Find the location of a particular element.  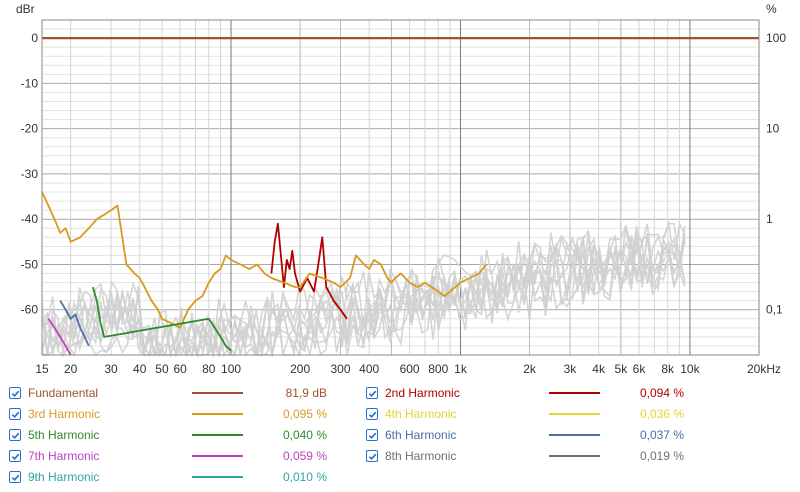

legend-value: 81,9 dB is located at coordinates (306, 393).